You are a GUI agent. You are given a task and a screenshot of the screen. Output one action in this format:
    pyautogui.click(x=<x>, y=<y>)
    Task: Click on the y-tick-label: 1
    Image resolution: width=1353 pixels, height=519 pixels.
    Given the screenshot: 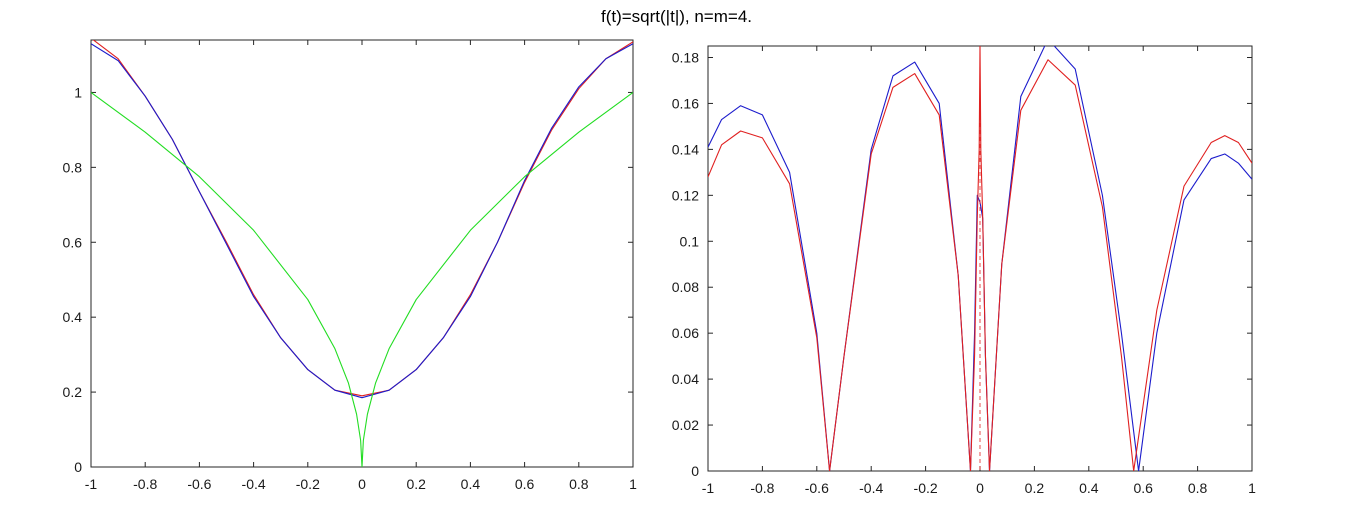 What is the action you would take?
    pyautogui.click(x=78, y=92)
    